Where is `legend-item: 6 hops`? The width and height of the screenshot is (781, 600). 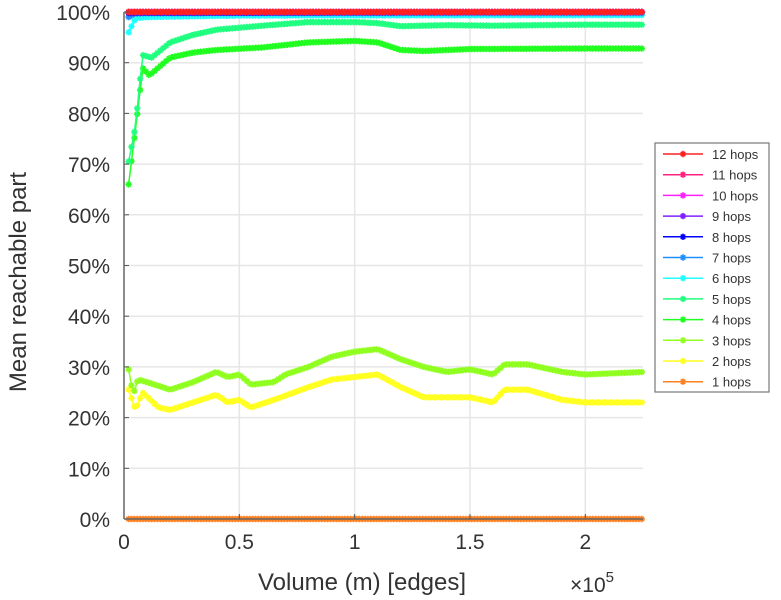 legend-item: 6 hops is located at coordinates (707, 278).